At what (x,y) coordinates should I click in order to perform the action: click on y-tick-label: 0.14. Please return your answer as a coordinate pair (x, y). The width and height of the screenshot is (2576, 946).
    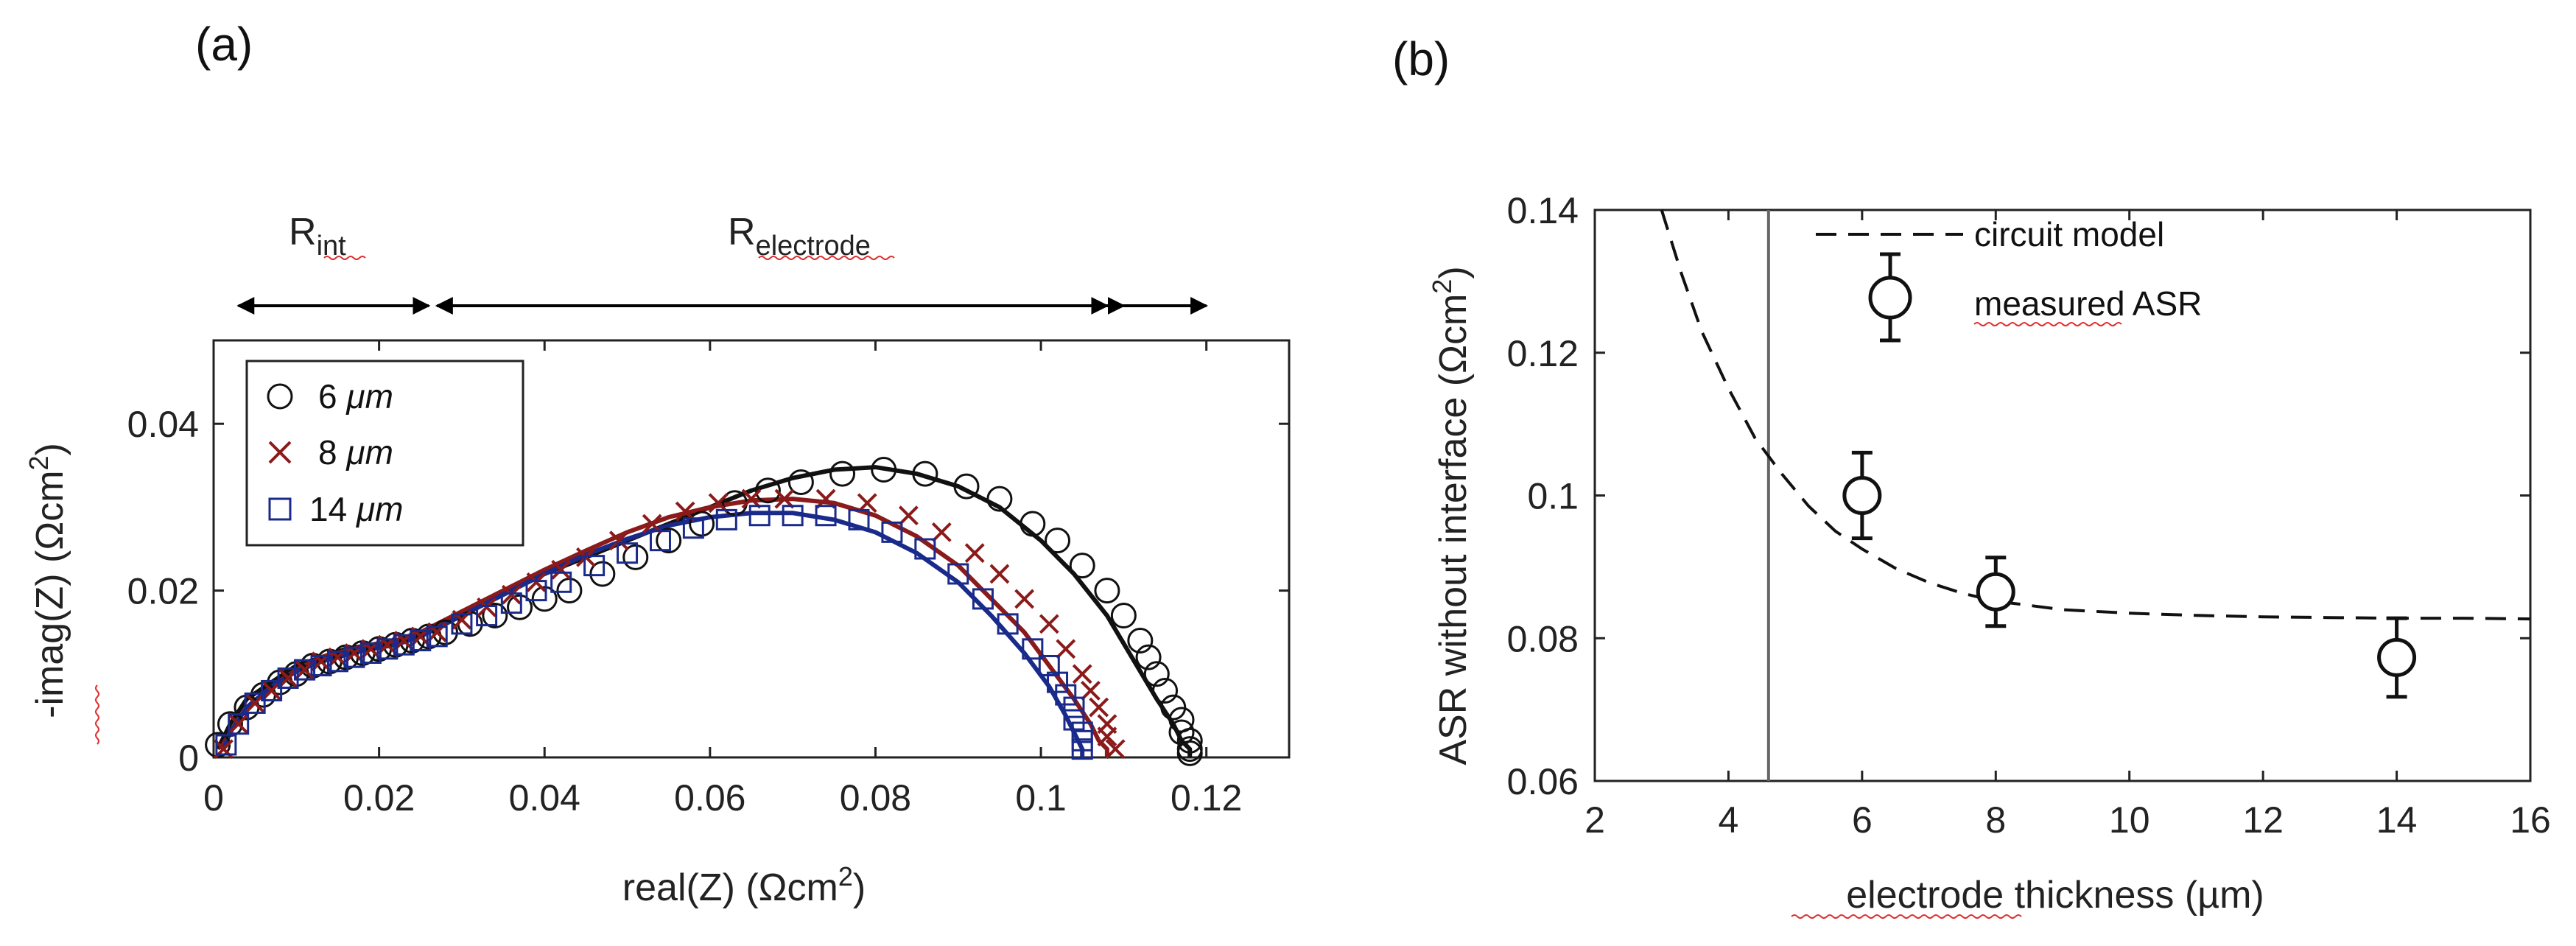
    Looking at the image, I should click on (1543, 210).